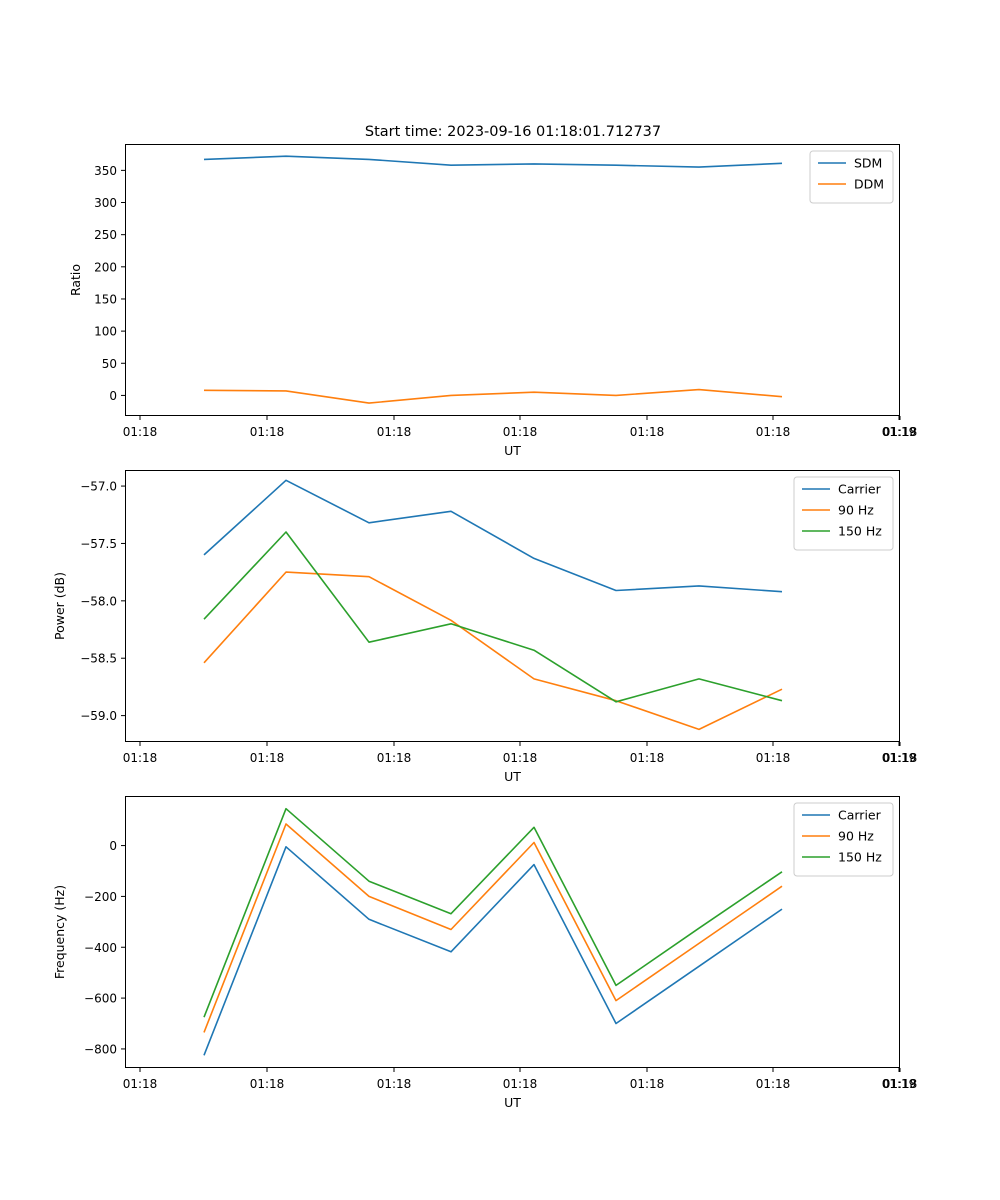 The height and width of the screenshot is (1200, 1000). Describe the element at coordinates (98, 487) in the screenshot. I see `y-tick-label: −57.0` at that location.